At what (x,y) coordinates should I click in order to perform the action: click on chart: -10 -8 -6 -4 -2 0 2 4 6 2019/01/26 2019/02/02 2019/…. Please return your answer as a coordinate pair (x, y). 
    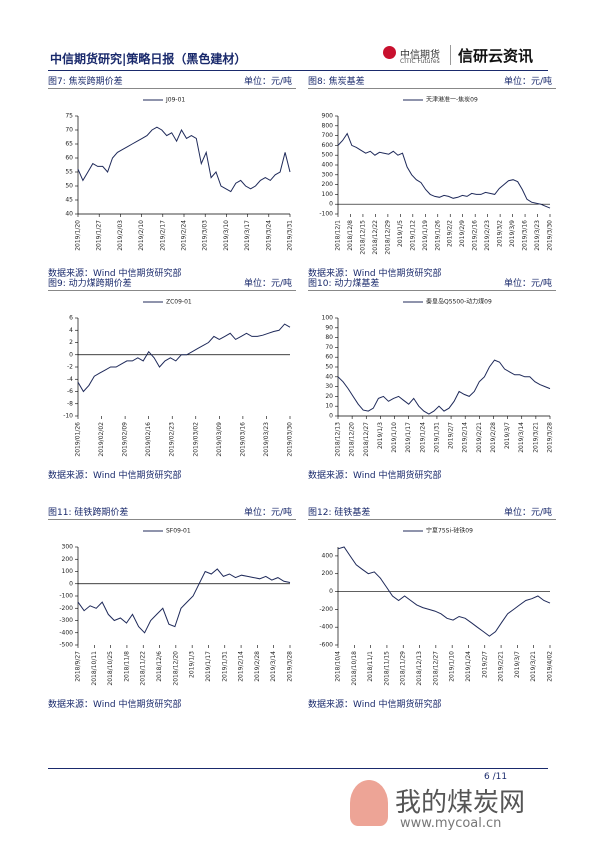
    Looking at the image, I should click on (178, 378).